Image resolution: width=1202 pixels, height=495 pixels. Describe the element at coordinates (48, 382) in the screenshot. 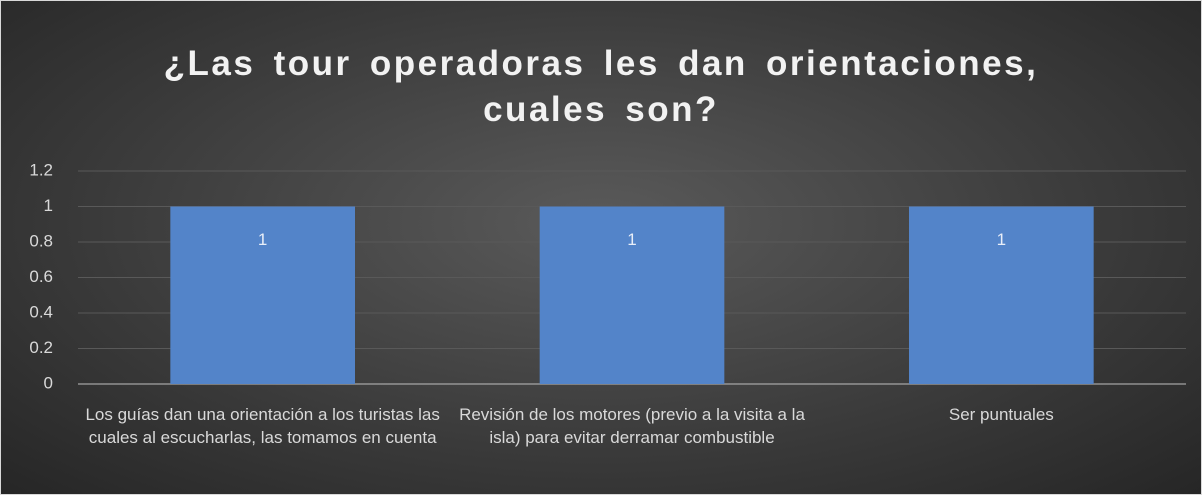

I see `y-tick-label: 0` at that location.